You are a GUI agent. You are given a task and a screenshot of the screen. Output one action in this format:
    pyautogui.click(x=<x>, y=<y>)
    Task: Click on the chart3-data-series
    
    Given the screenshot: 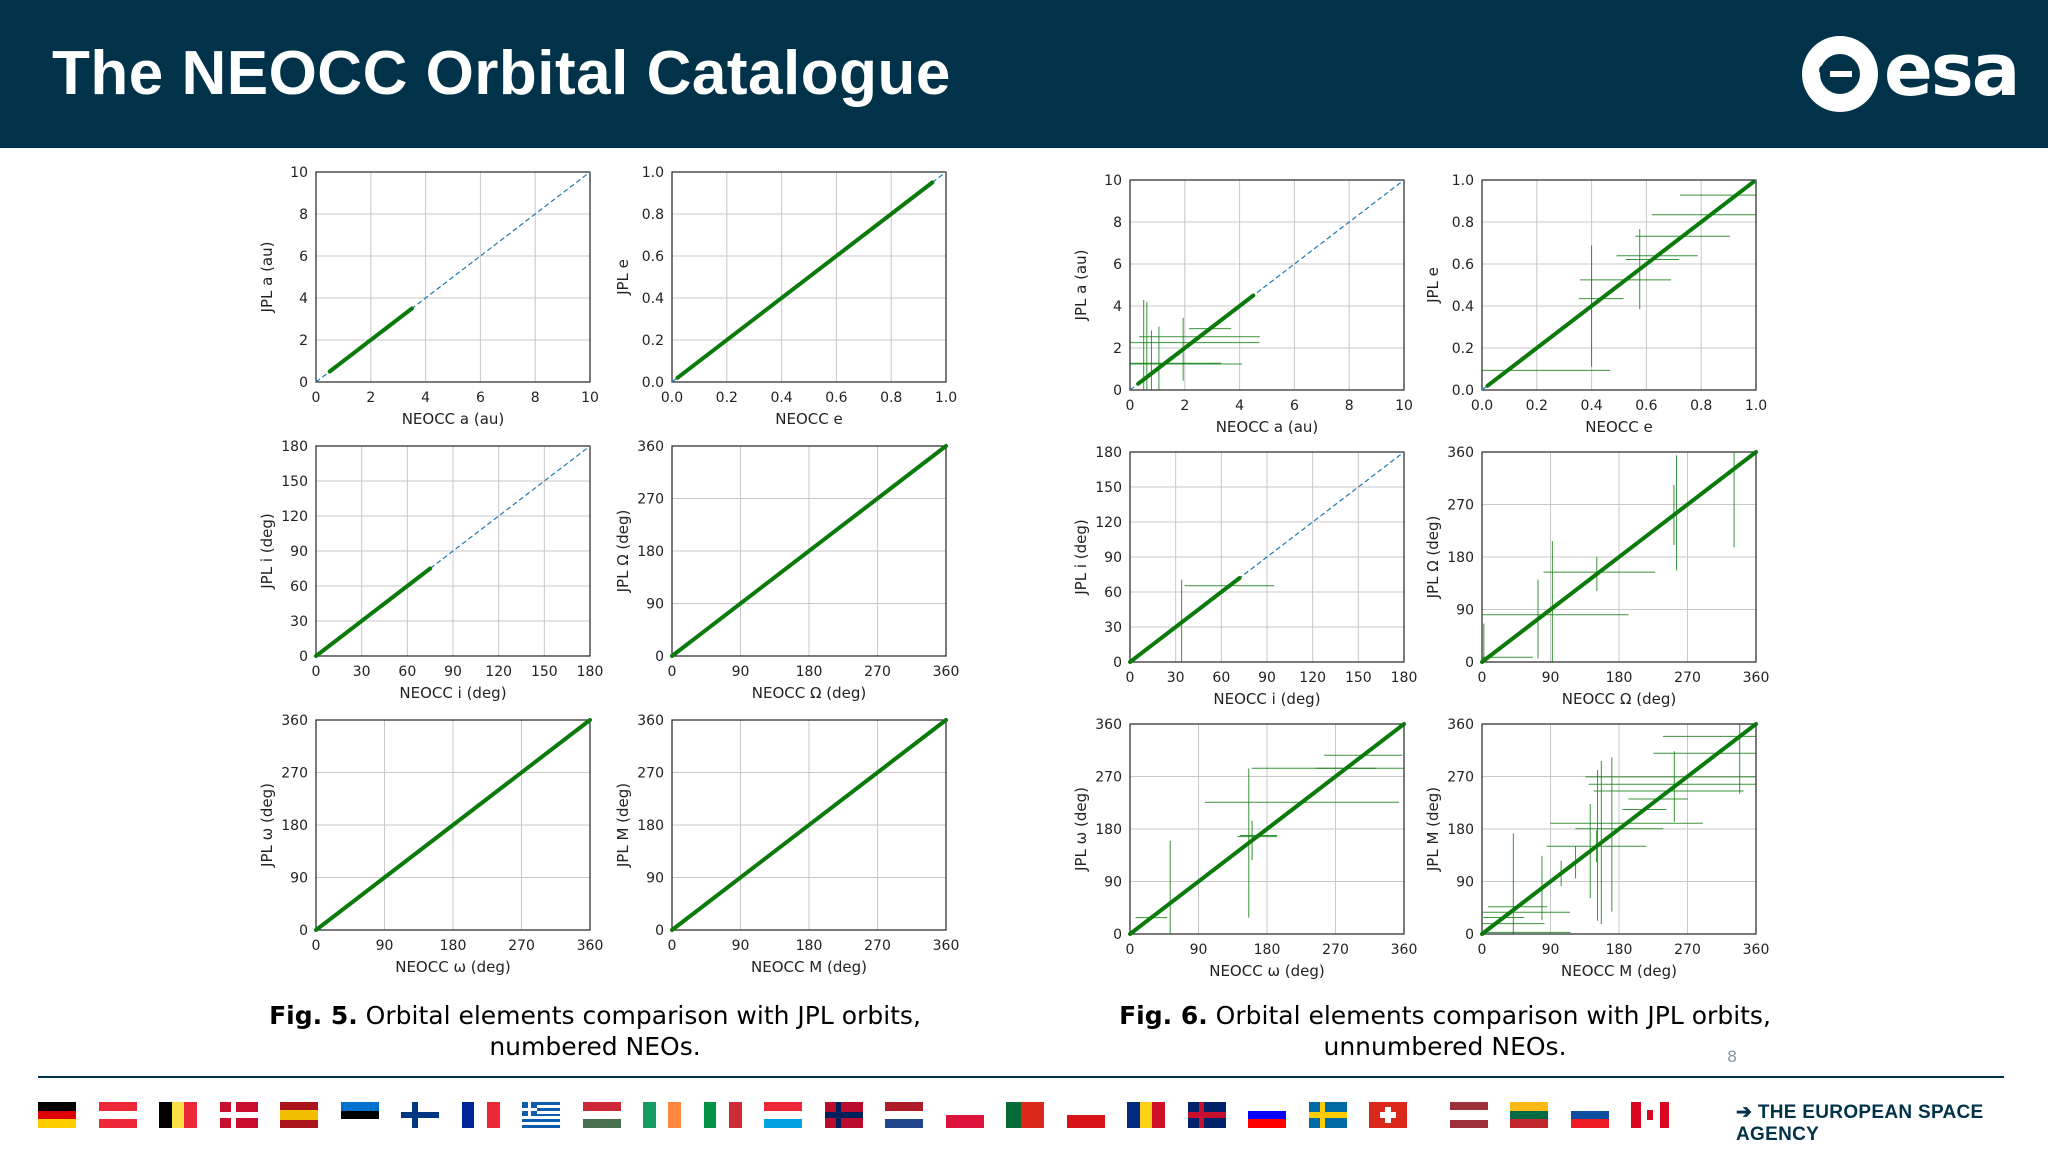 What is the action you would take?
    pyautogui.click(x=373, y=612)
    